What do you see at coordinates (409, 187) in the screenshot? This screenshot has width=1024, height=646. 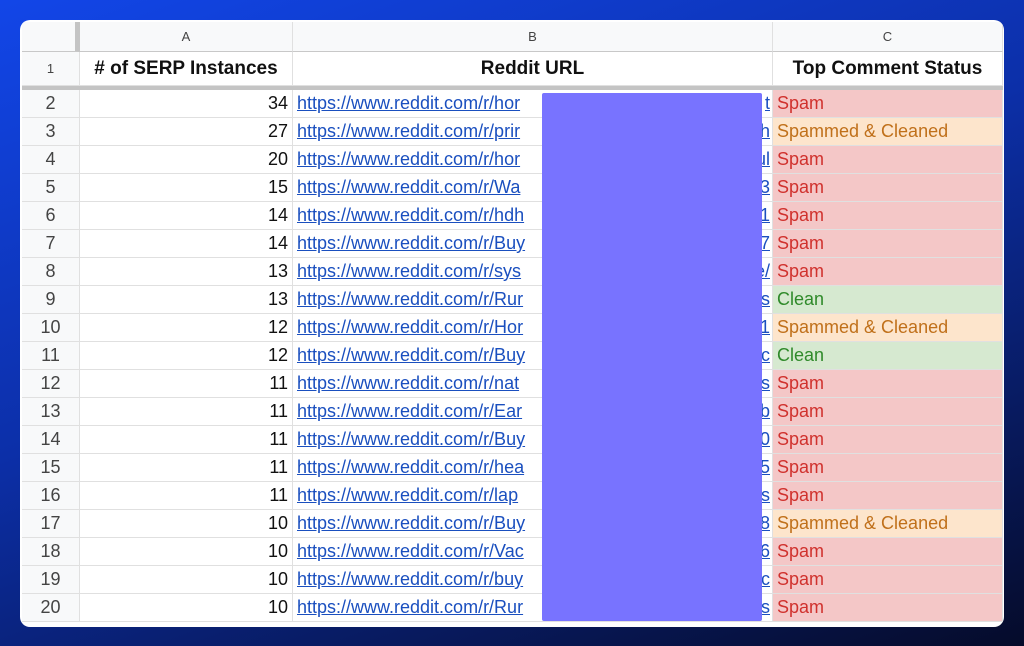 I see `url-link: https://www.reddit.com/r/Wa` at bounding box center [409, 187].